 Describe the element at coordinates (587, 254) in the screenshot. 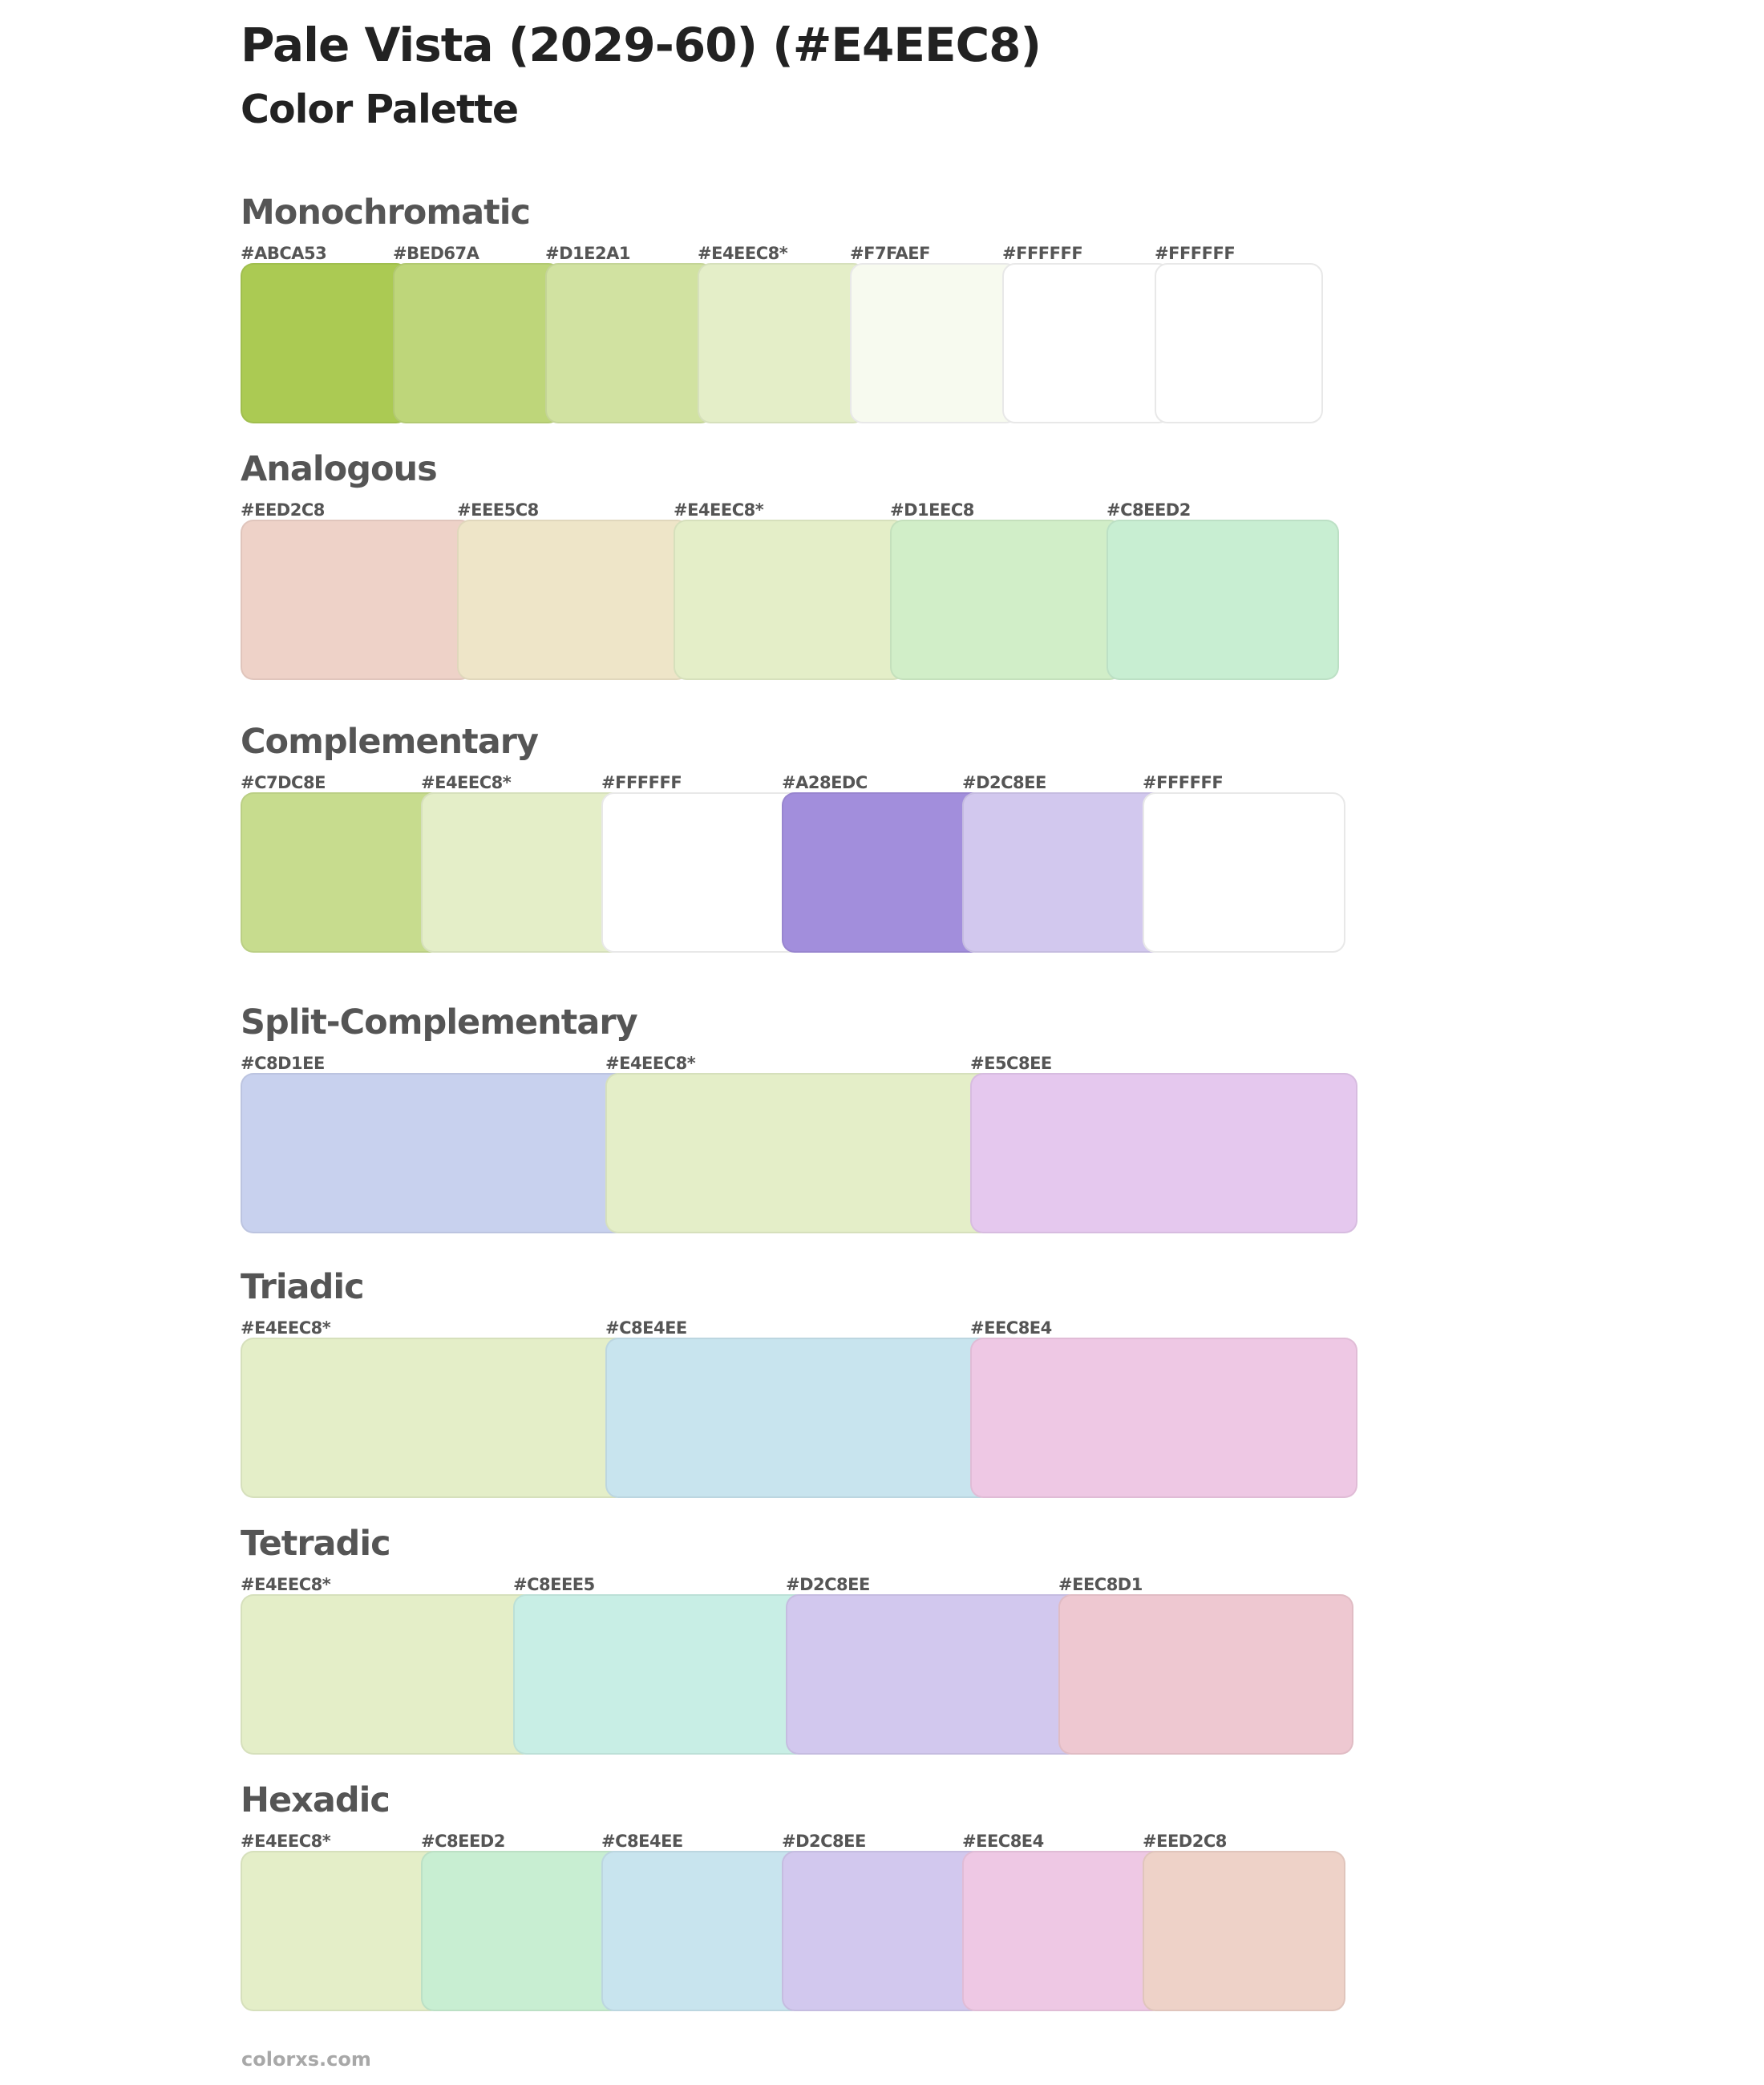

I see `swatch-hex-label: #D1E2A1` at that location.